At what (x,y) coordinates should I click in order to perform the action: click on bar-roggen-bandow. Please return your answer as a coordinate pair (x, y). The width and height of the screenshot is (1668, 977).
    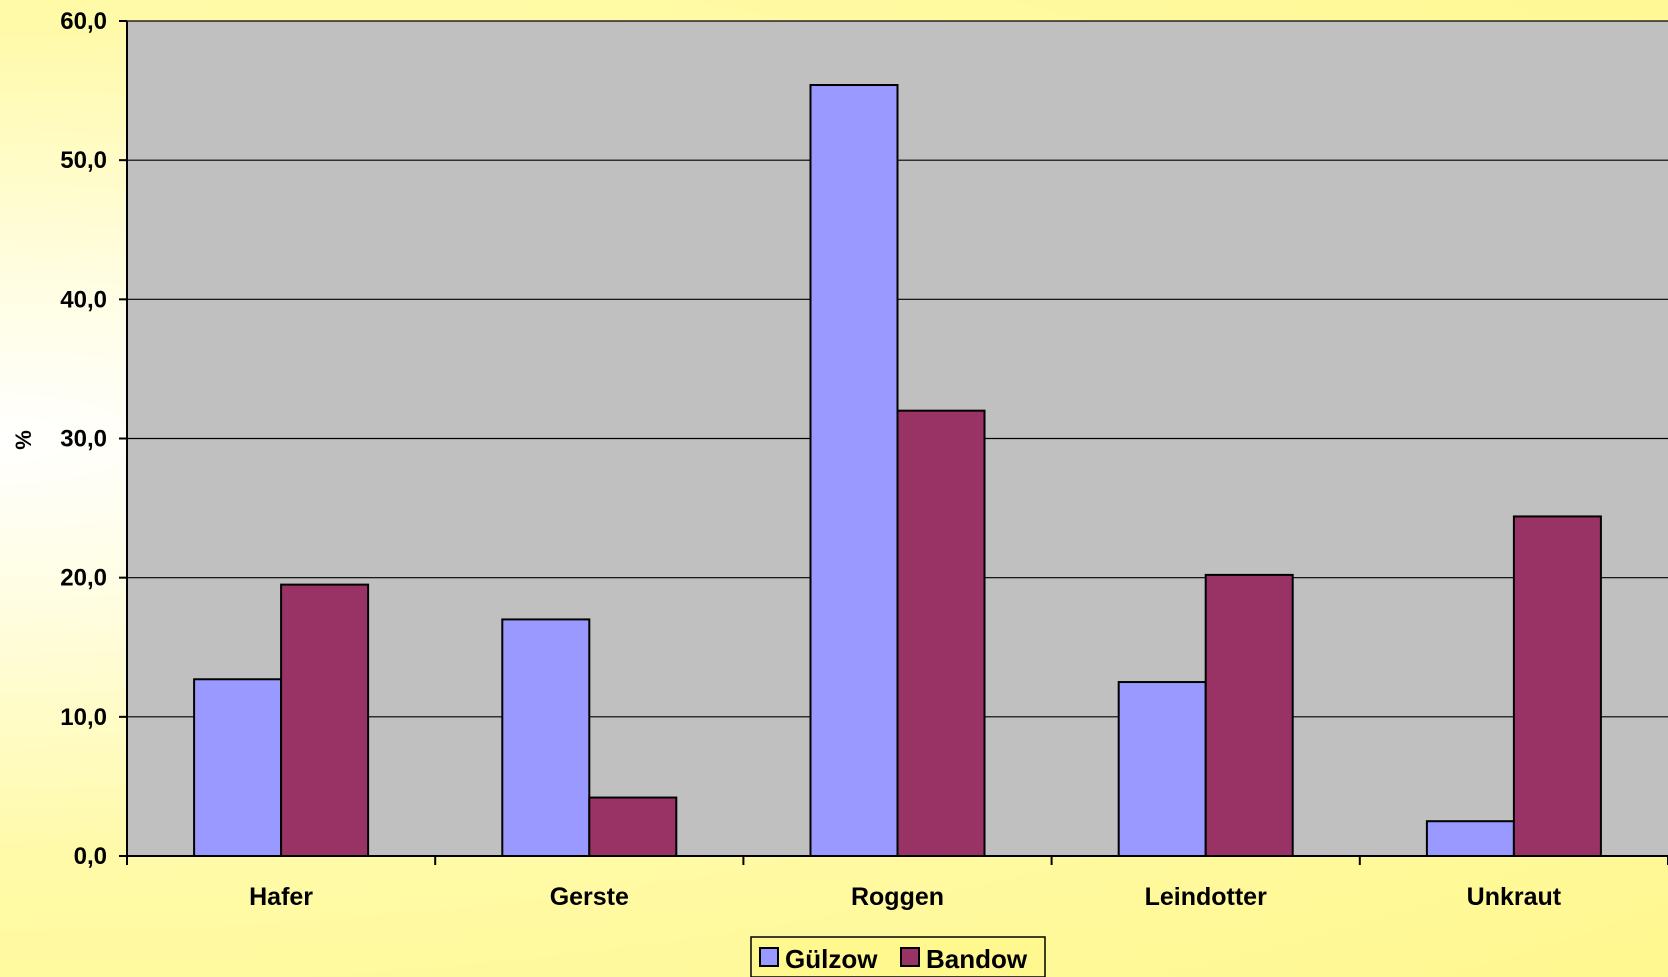
    Looking at the image, I should click on (941, 633).